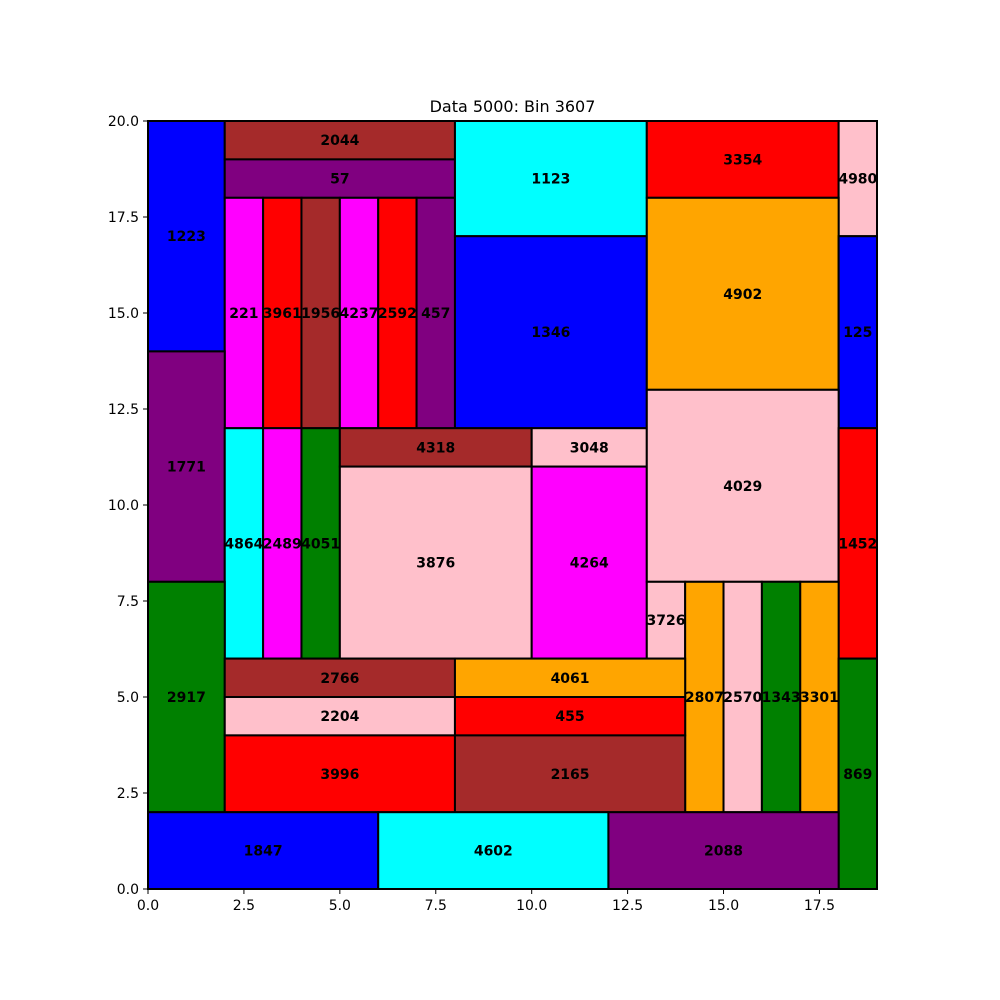  I want to click on rect-label-4061: 4061, so click(570, 679).